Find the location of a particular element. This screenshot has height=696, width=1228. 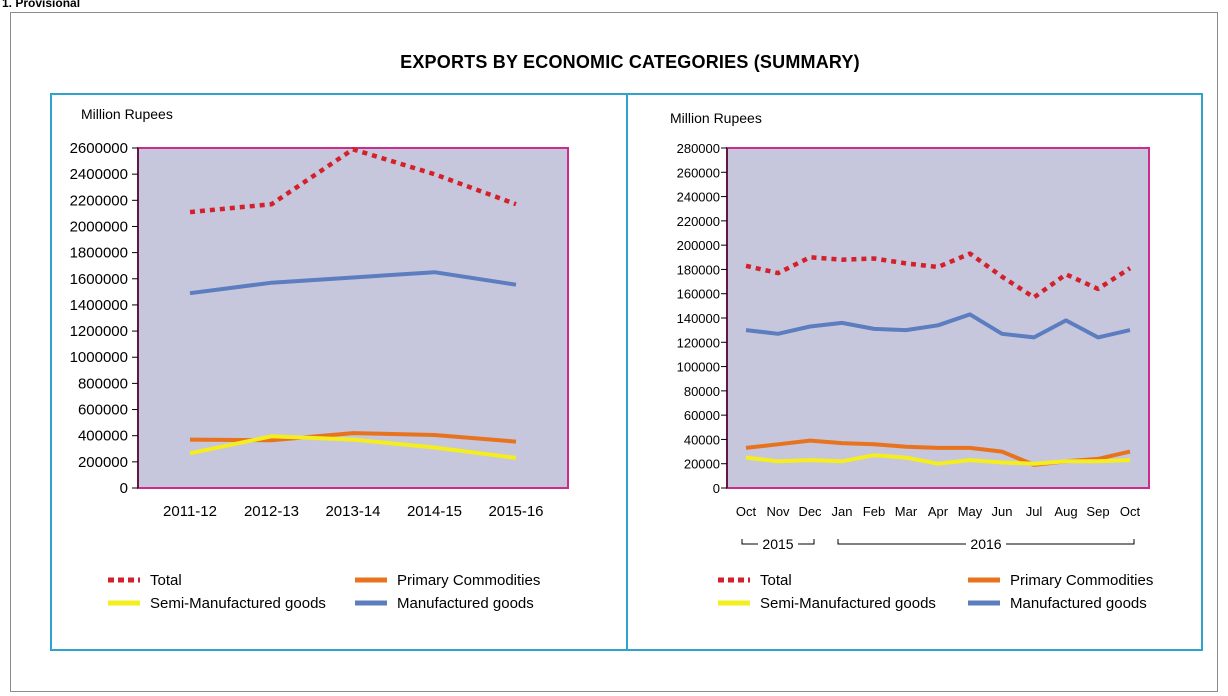

monthly-legend-label-manufactured: Manufactured goods is located at coordinates (1078, 603).